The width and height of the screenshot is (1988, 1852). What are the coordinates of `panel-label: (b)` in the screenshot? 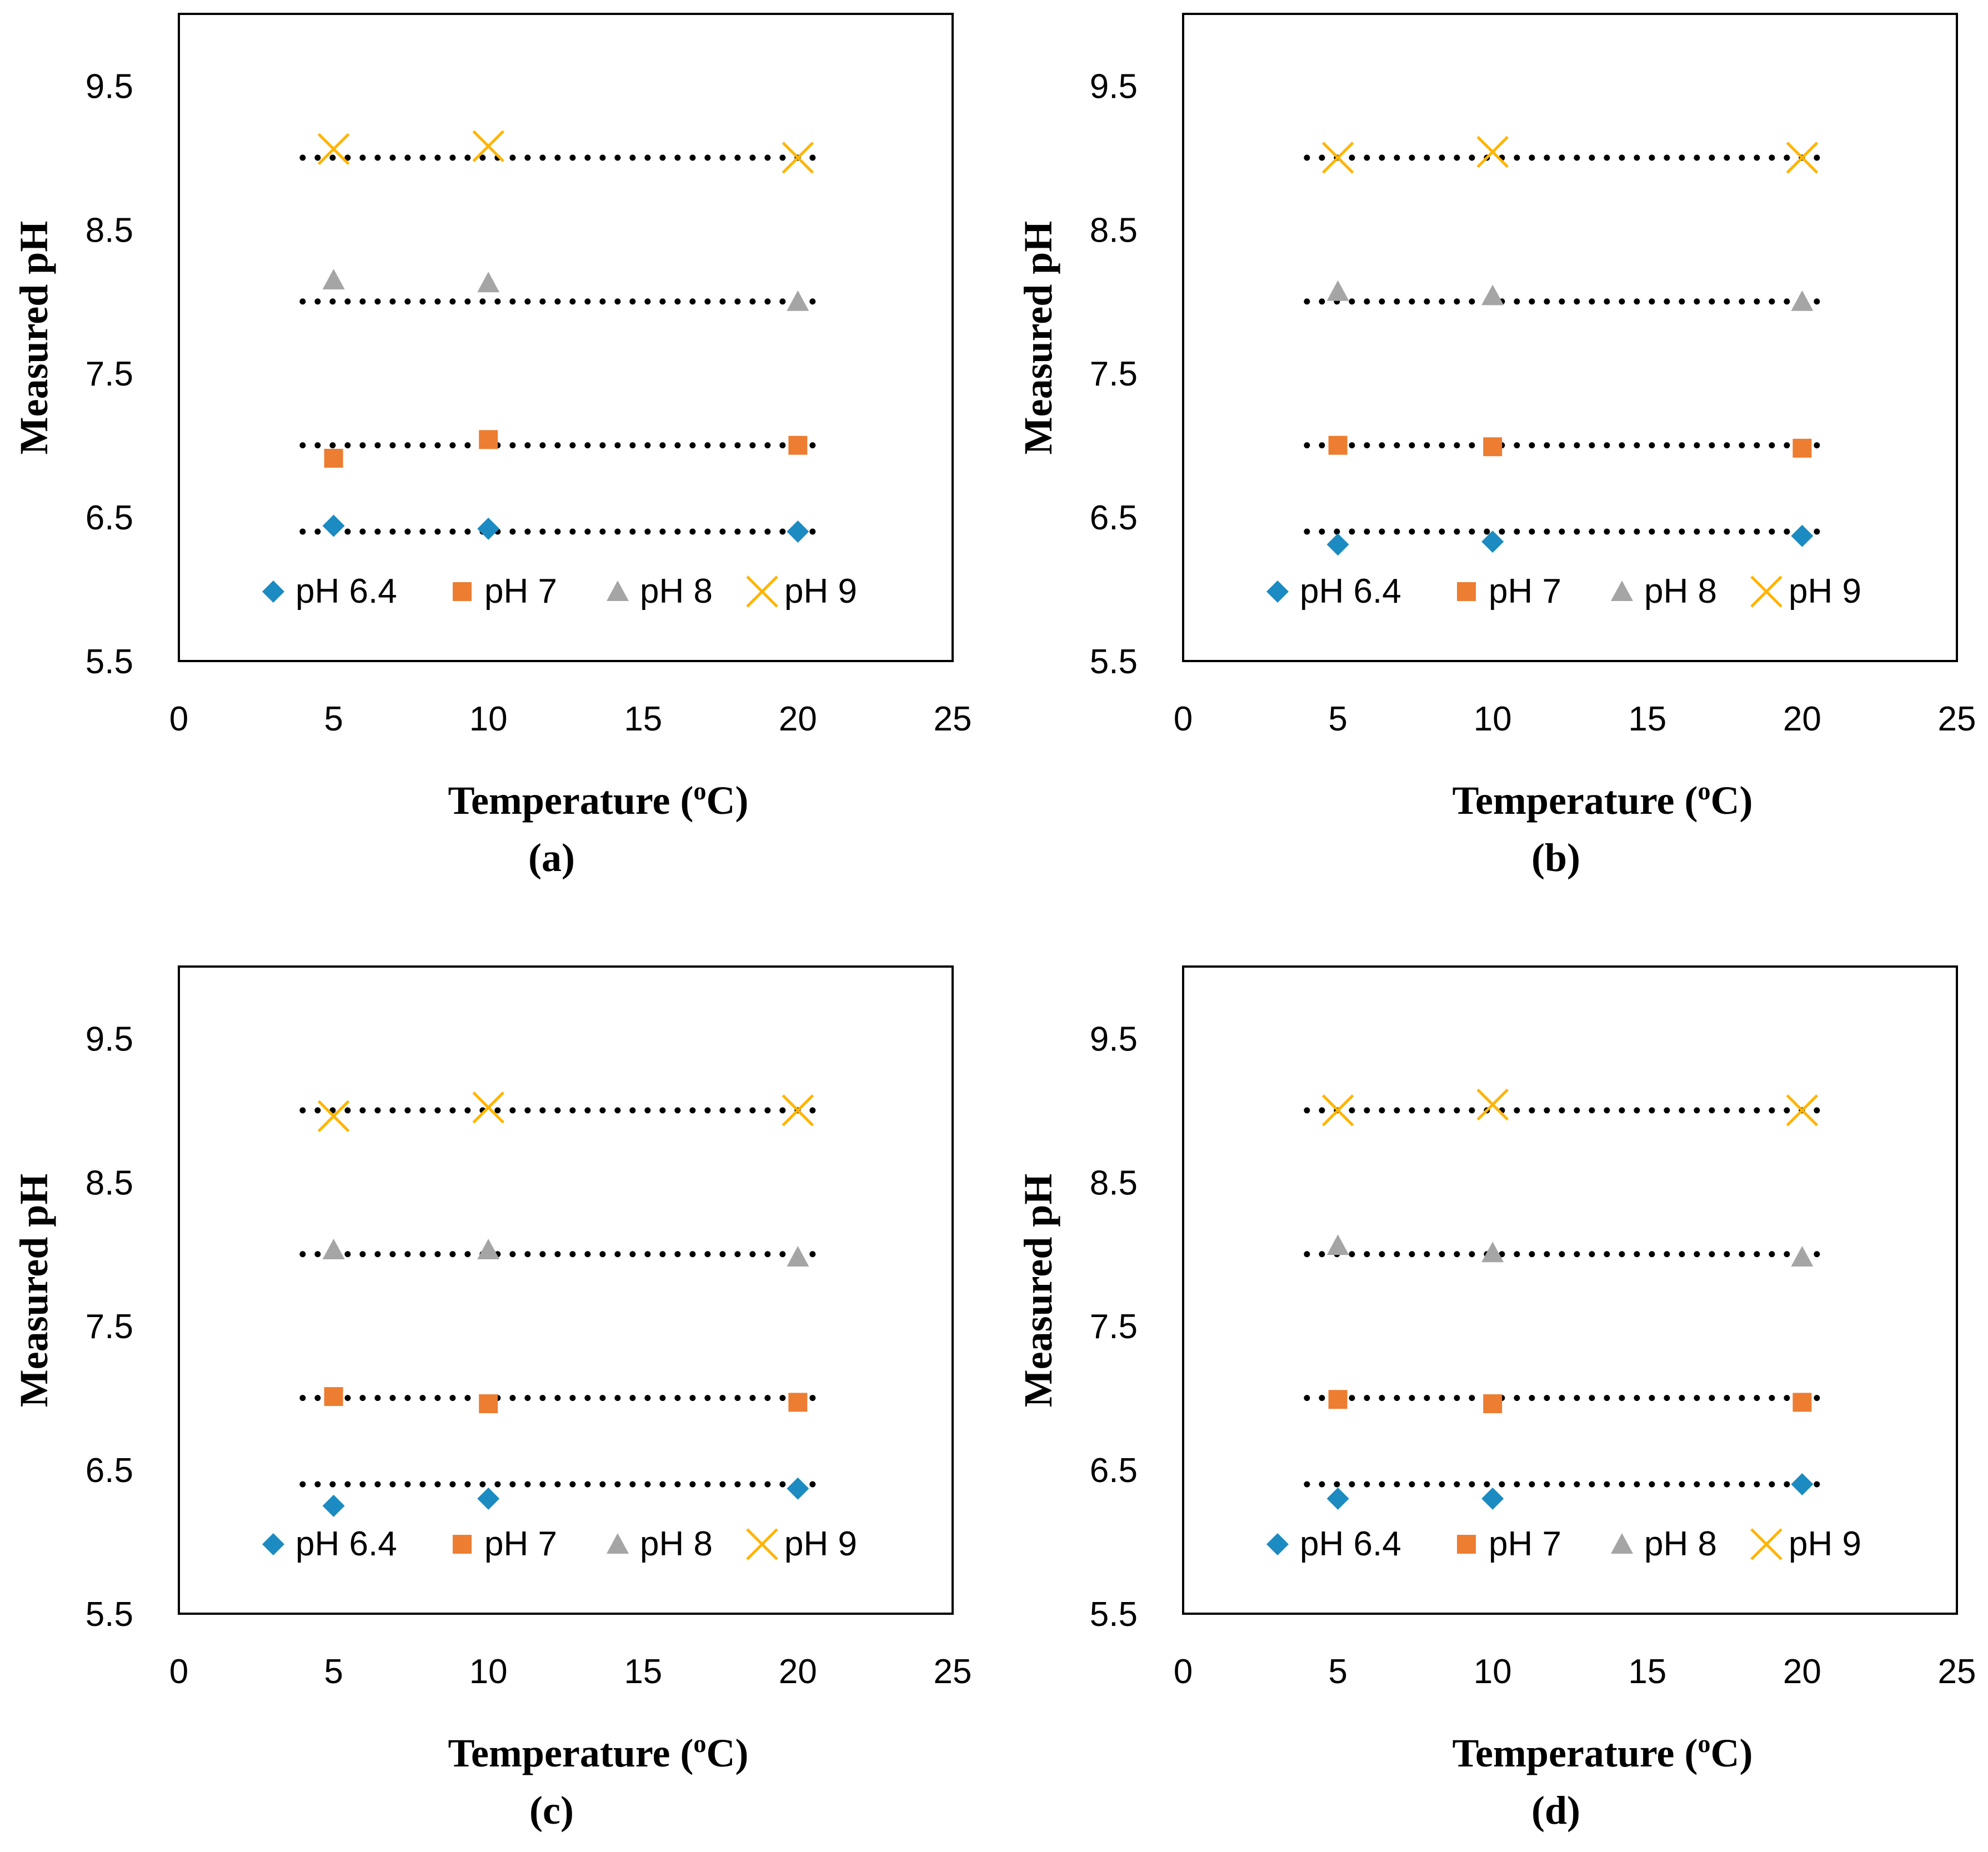 It's located at (1555, 857).